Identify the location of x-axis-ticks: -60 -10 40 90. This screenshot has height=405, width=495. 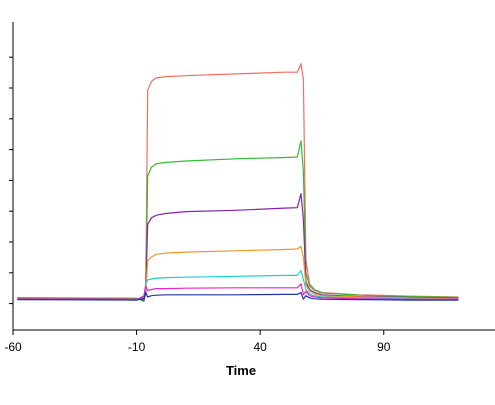
(197, 342).